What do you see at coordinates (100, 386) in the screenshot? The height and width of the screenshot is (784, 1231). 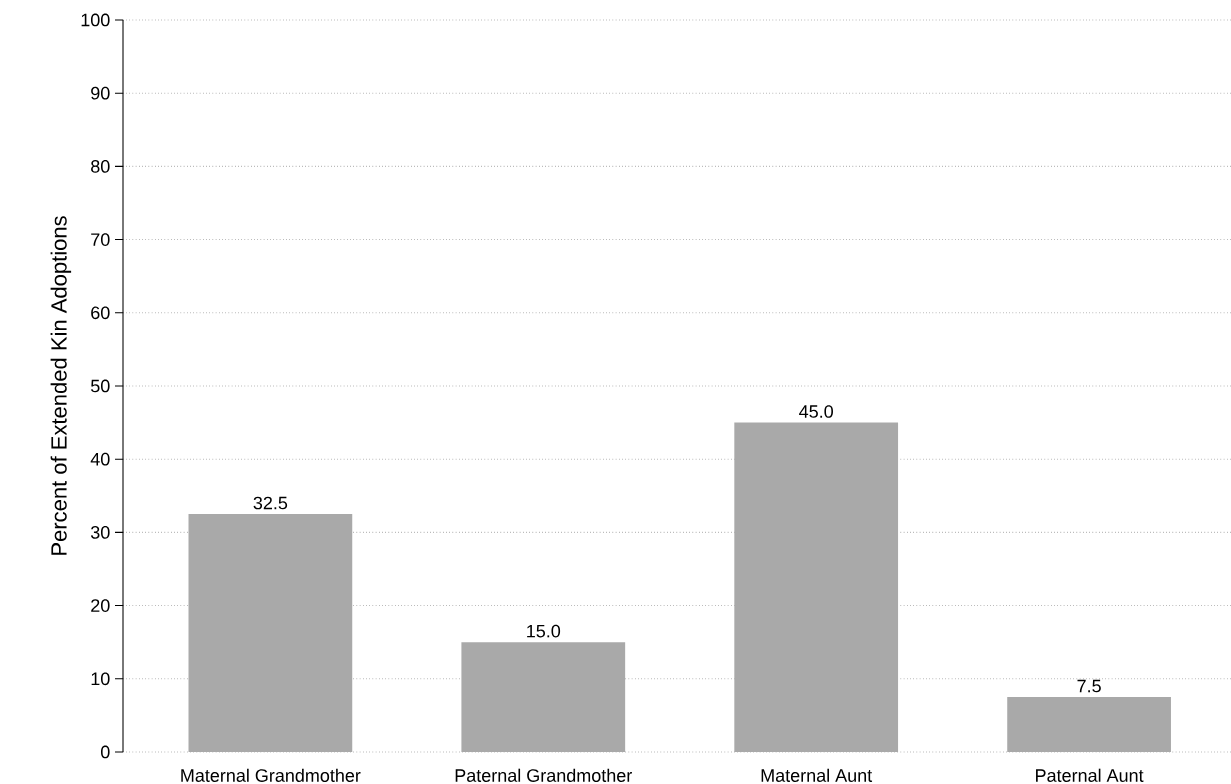 I see `y-tick-label: 50` at bounding box center [100, 386].